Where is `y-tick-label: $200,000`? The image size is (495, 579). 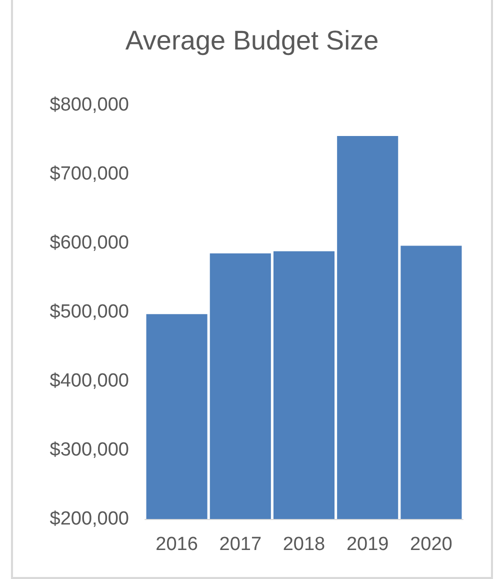 y-tick-label: $200,000 is located at coordinates (89, 519).